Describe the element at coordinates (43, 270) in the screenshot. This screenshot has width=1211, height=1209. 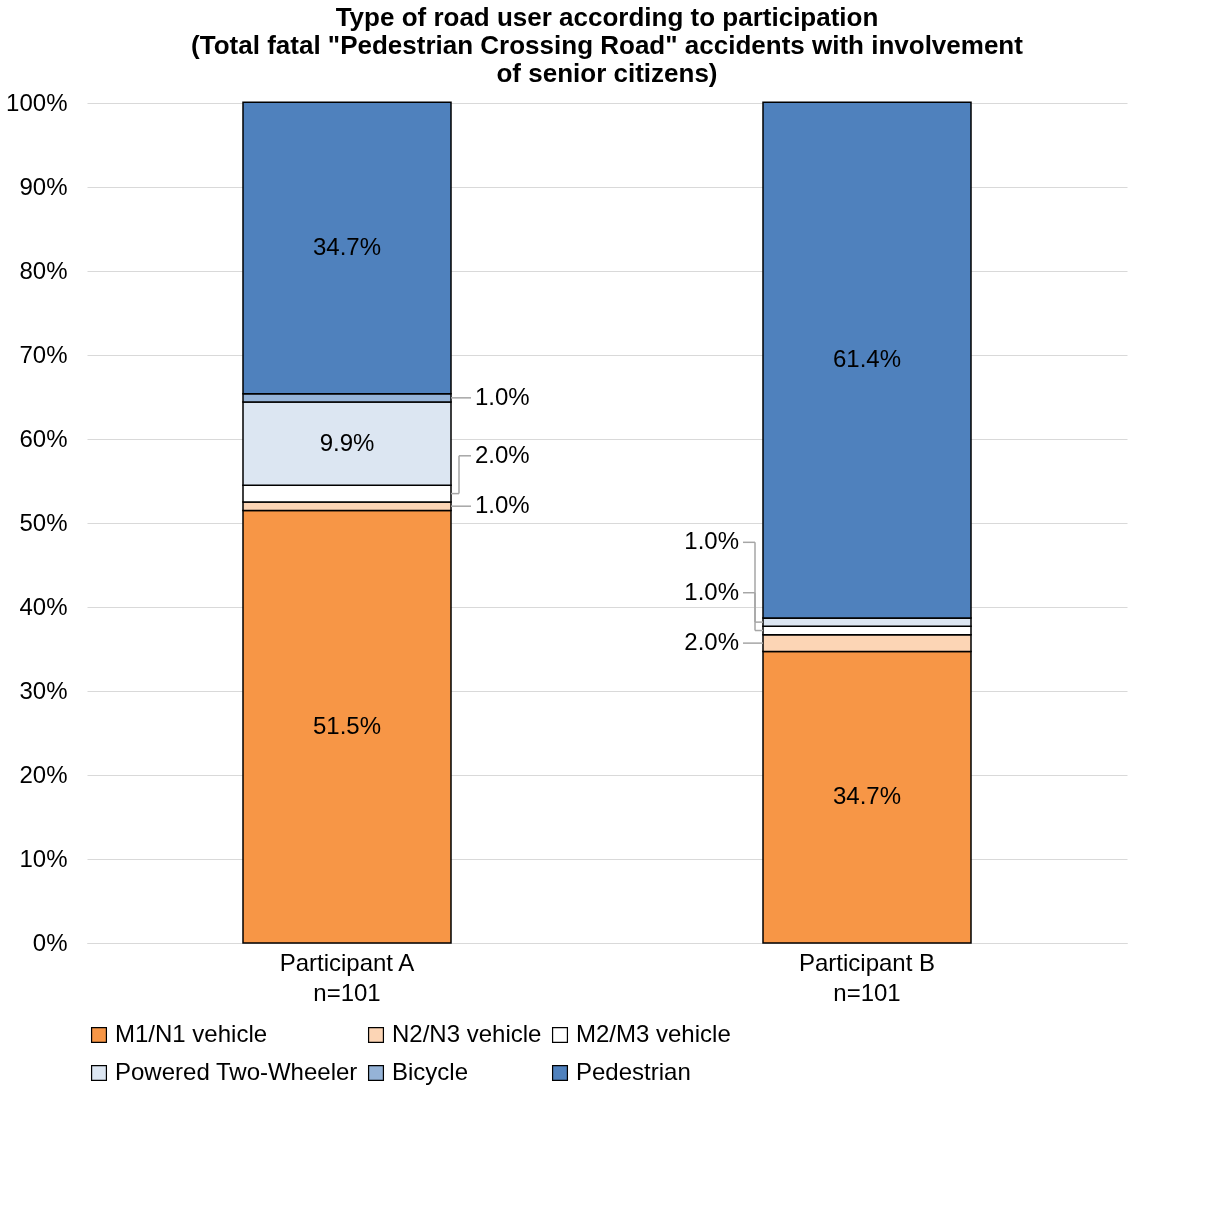
I see `y-tick-label: 80%` at that location.